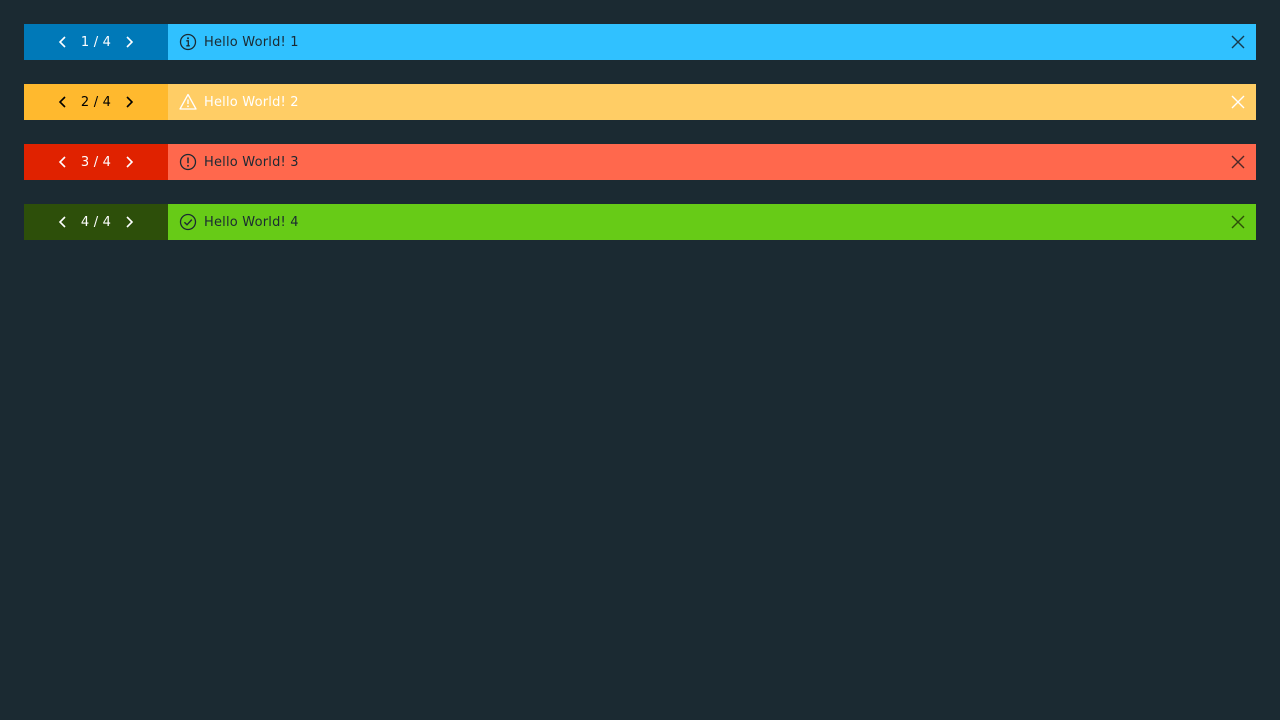 This screenshot has height=720, width=1280. I want to click on alert-message: Hello World! 2, so click(251, 102).